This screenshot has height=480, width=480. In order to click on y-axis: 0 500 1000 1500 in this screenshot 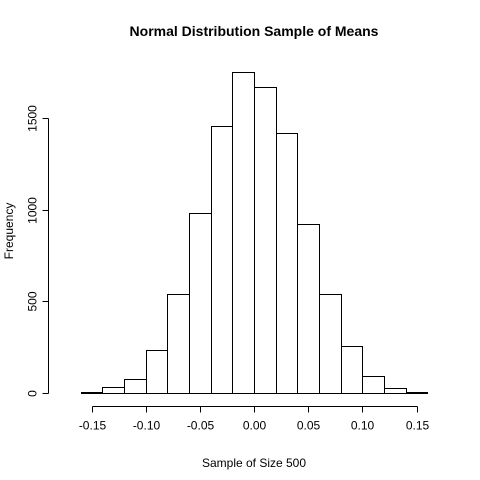, I will do `click(37, 251)`.